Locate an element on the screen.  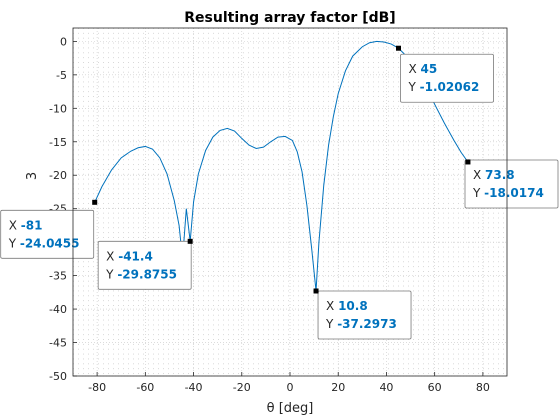
y-tick-label: -50 is located at coordinates (58, 376).